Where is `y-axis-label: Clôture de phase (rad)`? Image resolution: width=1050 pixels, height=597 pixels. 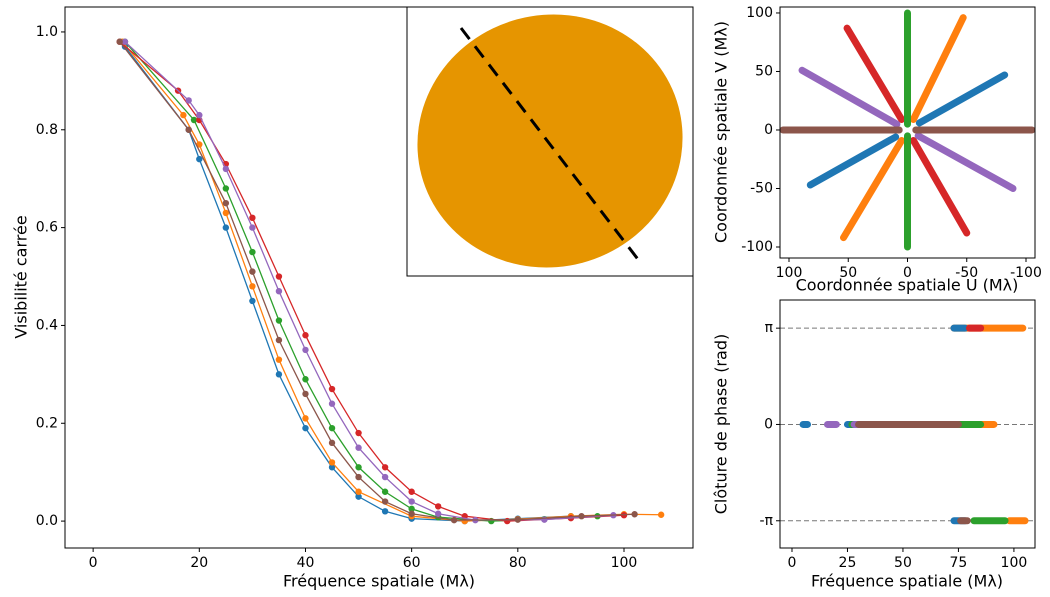 y-axis-label: Clôture de phase (rad) is located at coordinates (721, 424).